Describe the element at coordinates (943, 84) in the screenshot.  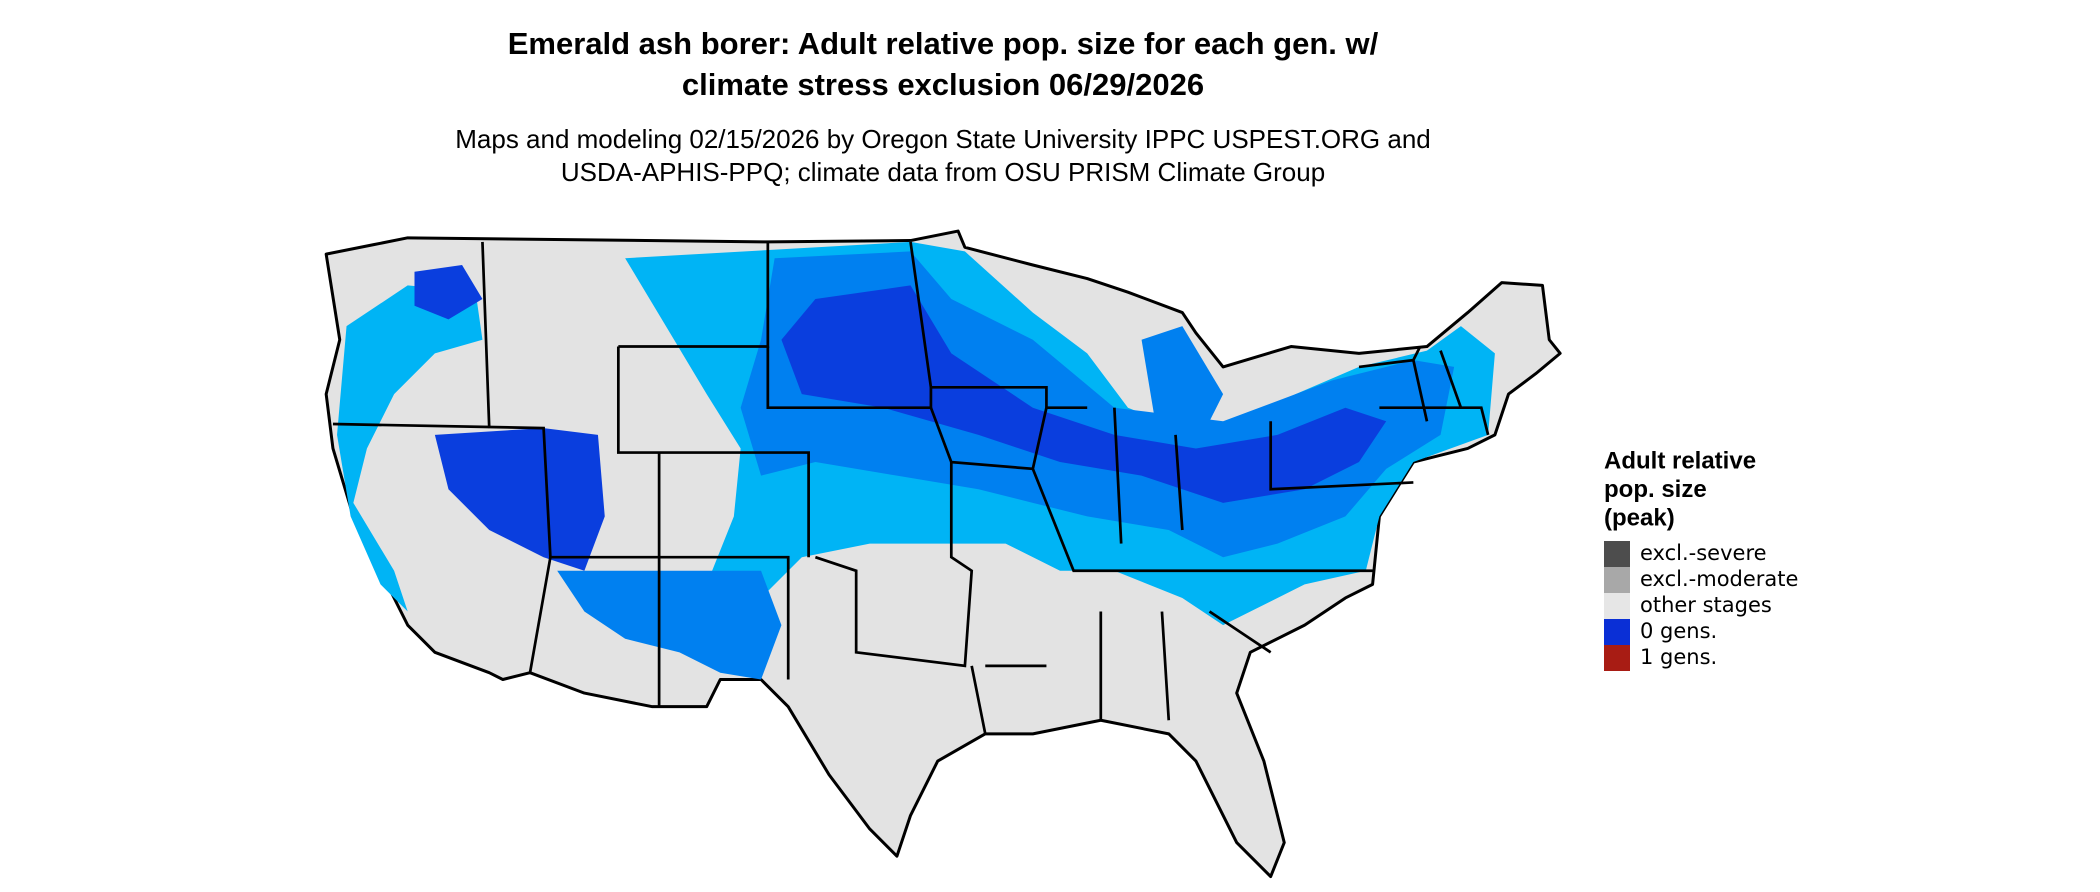
I see `map-title: climate stress exclusion 06/29/2026` at that location.